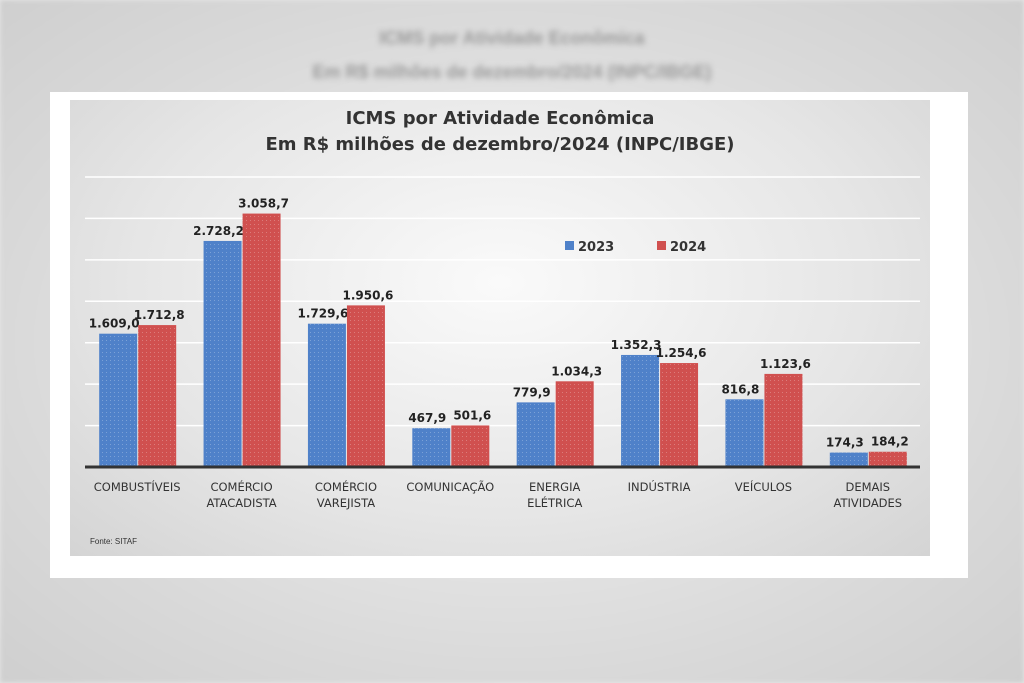 Image resolution: width=1024 pixels, height=683 pixels. What do you see at coordinates (427, 418) in the screenshot?
I see `data-label: 467,9` at bounding box center [427, 418].